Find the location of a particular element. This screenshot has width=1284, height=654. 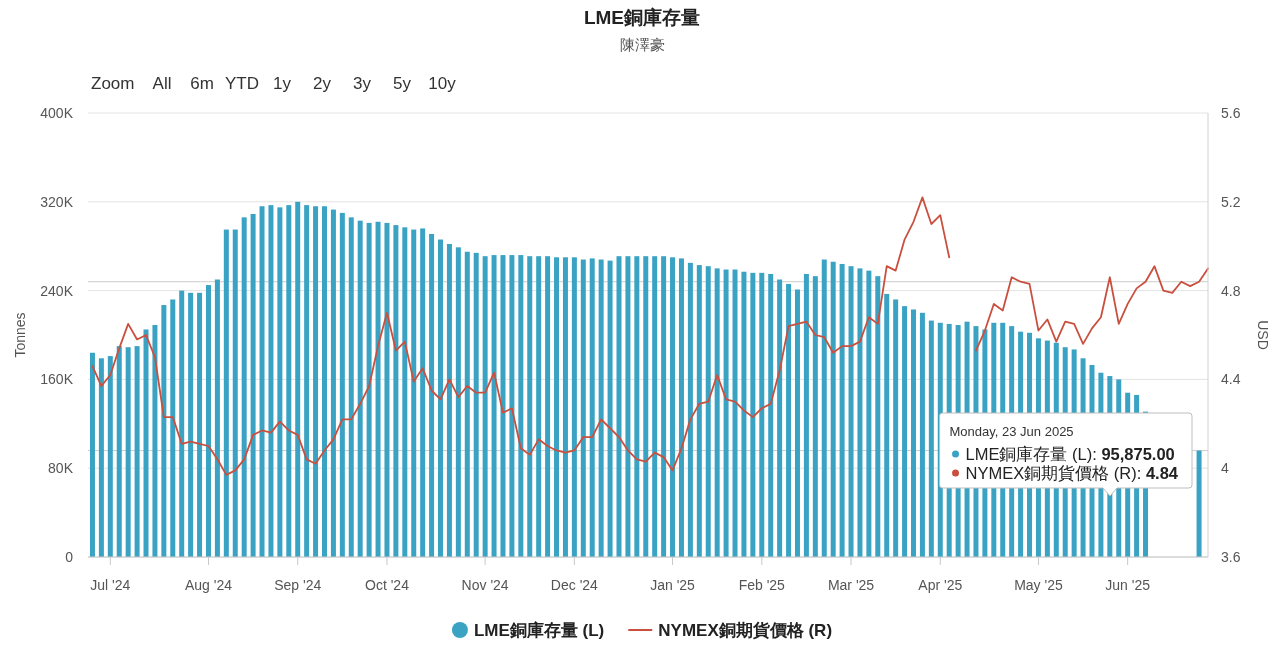

y2-tick-label: 5.6 is located at coordinates (1231, 113).